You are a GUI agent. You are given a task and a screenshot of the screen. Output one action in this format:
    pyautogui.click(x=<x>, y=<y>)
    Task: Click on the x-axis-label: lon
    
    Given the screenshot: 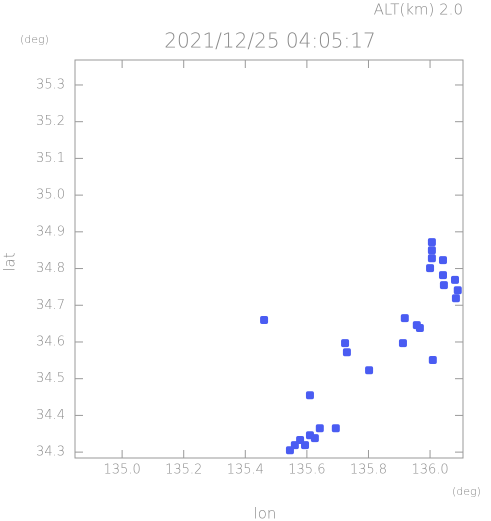 What is the action you would take?
    pyautogui.click(x=265, y=513)
    